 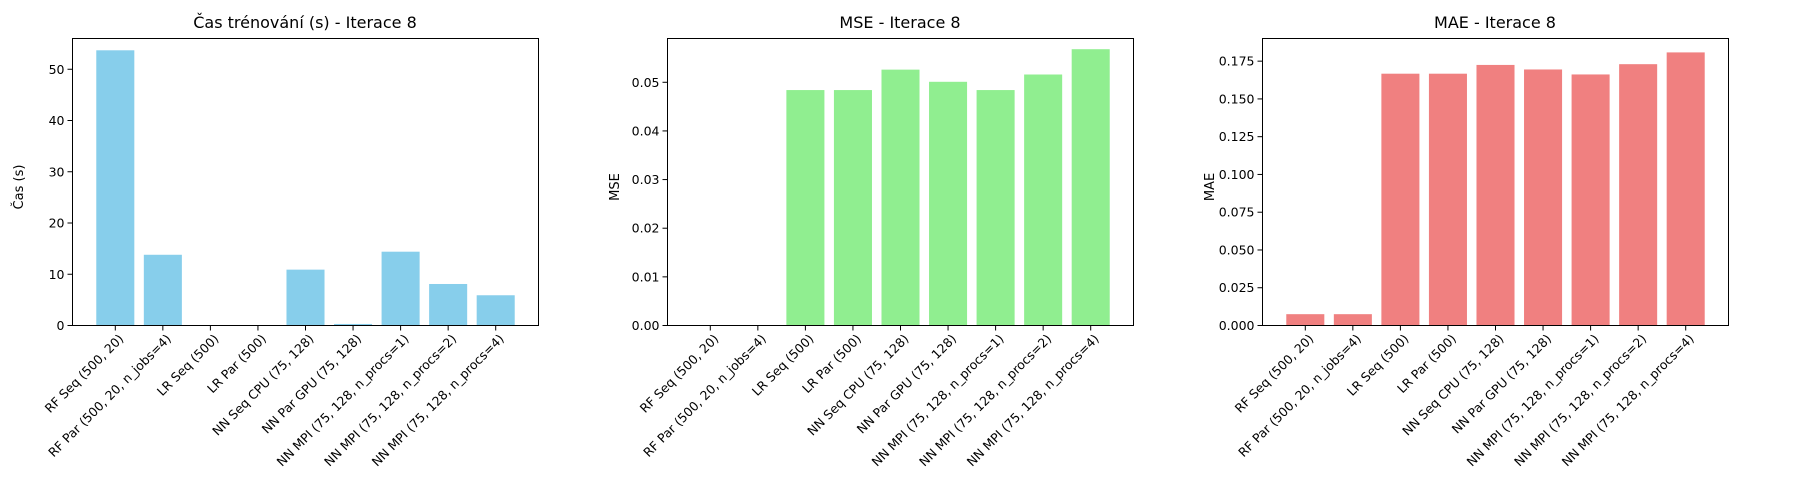 I want to click on y-tick-label: 0.05, so click(x=646, y=82).